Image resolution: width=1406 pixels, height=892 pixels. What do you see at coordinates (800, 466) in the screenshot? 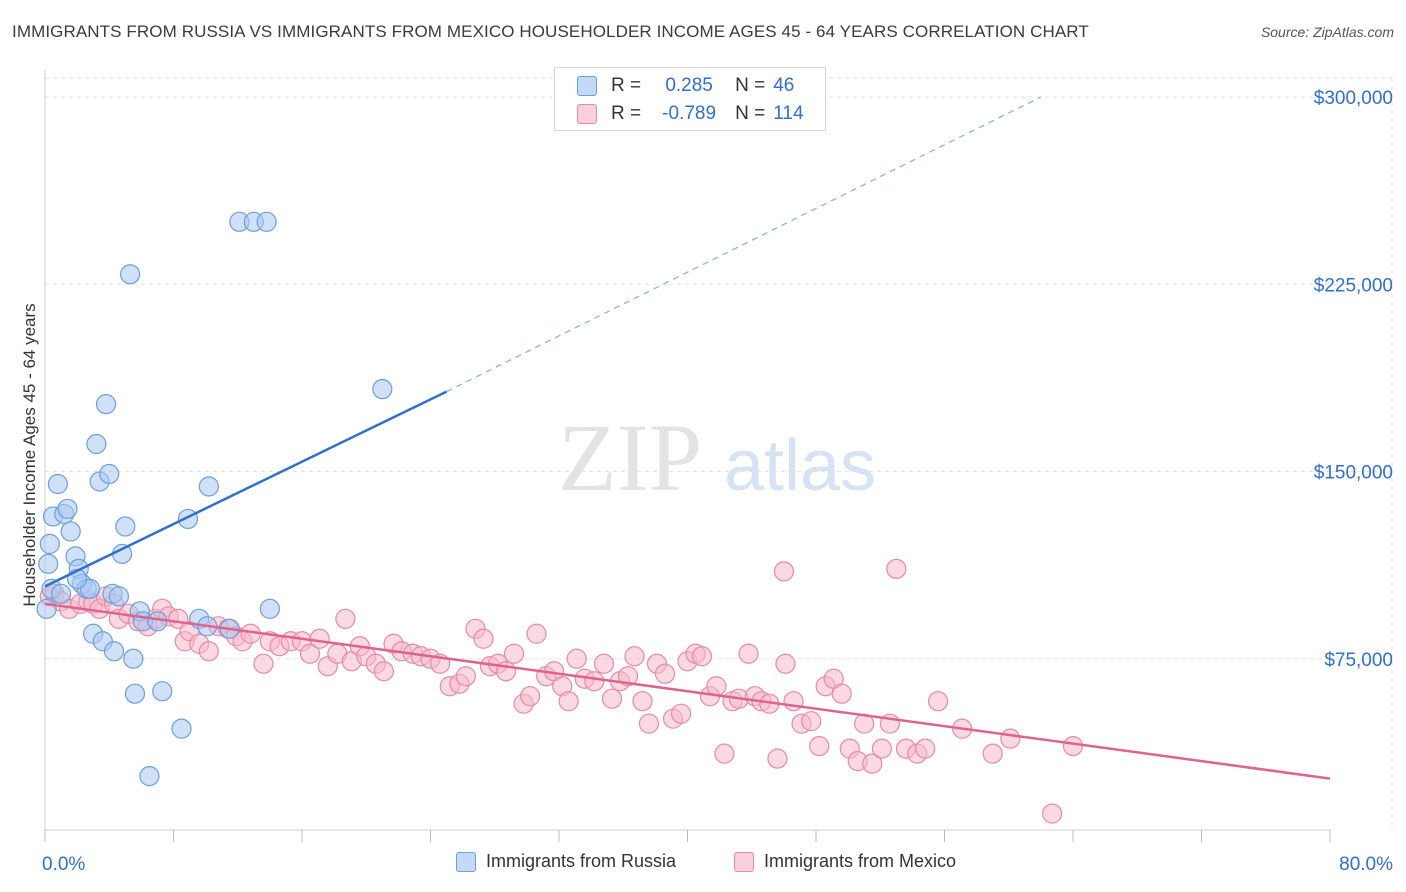
I see `watermark-atlas: atlas` at bounding box center [800, 466].